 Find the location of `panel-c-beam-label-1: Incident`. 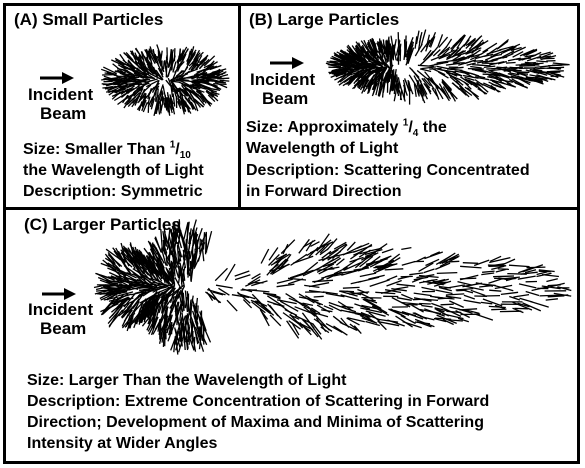

panel-c-beam-label-1: Incident is located at coordinates (61, 309).